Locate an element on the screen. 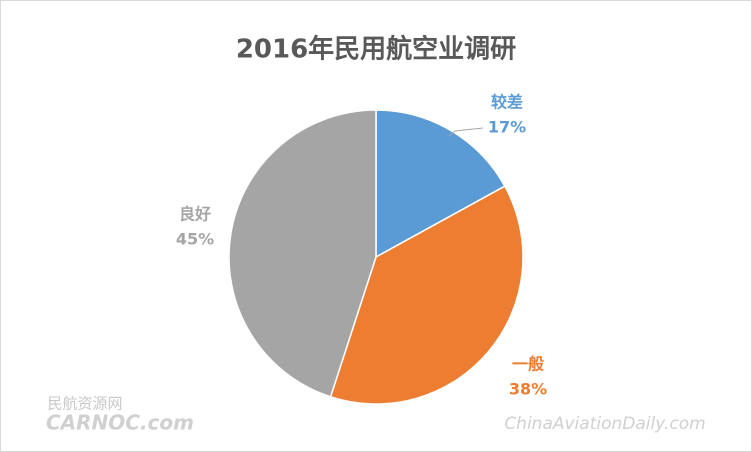 The width and height of the screenshot is (752, 452). chart-title: 2016年民用航空业调研 is located at coordinates (376, 49).